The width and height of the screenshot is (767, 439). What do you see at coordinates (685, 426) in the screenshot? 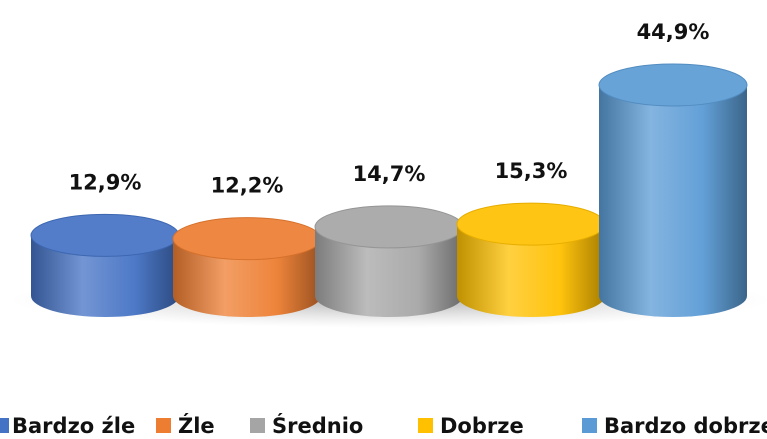
I see `legend-label: Bardzo dobrze` at bounding box center [685, 426].